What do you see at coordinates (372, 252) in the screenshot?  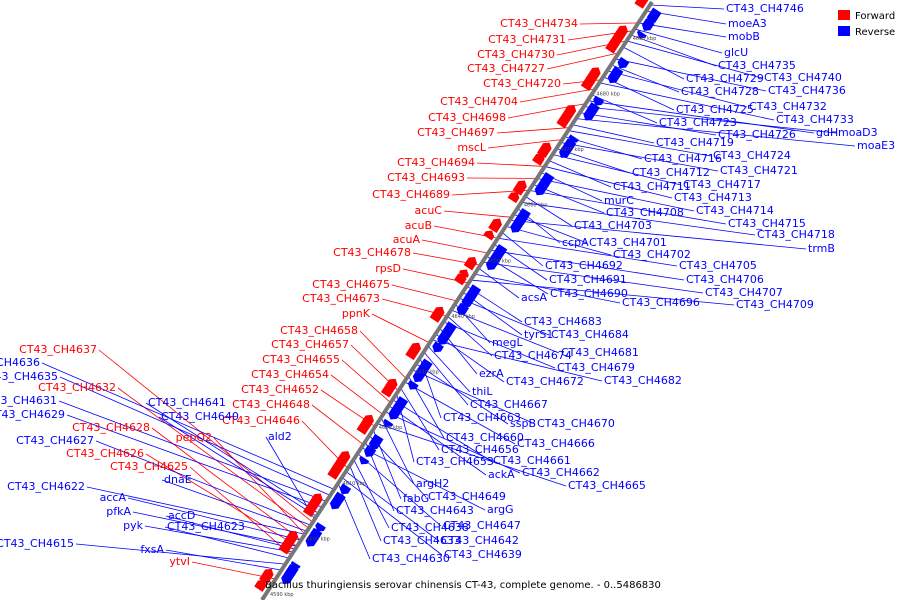 I see `forward-gene-label: CT43_CH4678` at bounding box center [372, 252].